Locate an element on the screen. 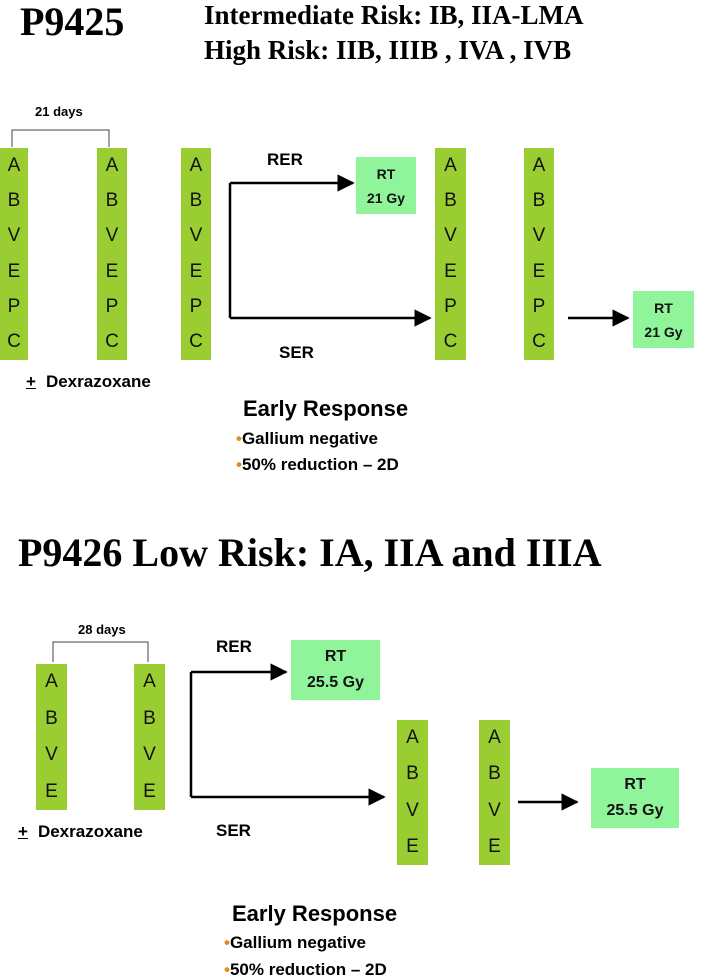 The width and height of the screenshot is (721, 980). abve-cycle-4: A B V E is located at coordinates (494, 792).